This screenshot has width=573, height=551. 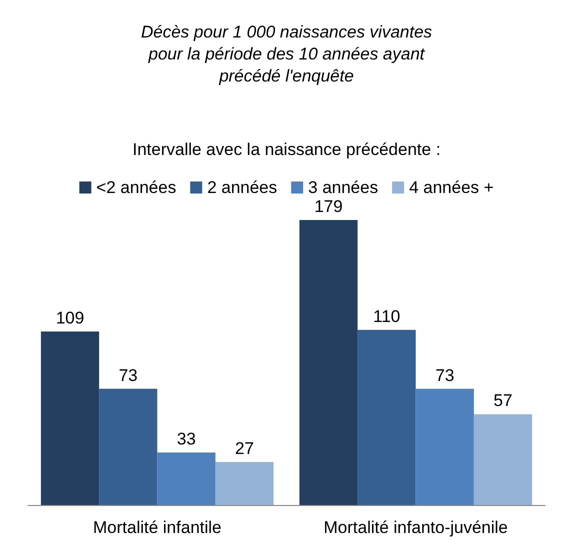 I want to click on legend-label: <2 années, so click(x=136, y=187).